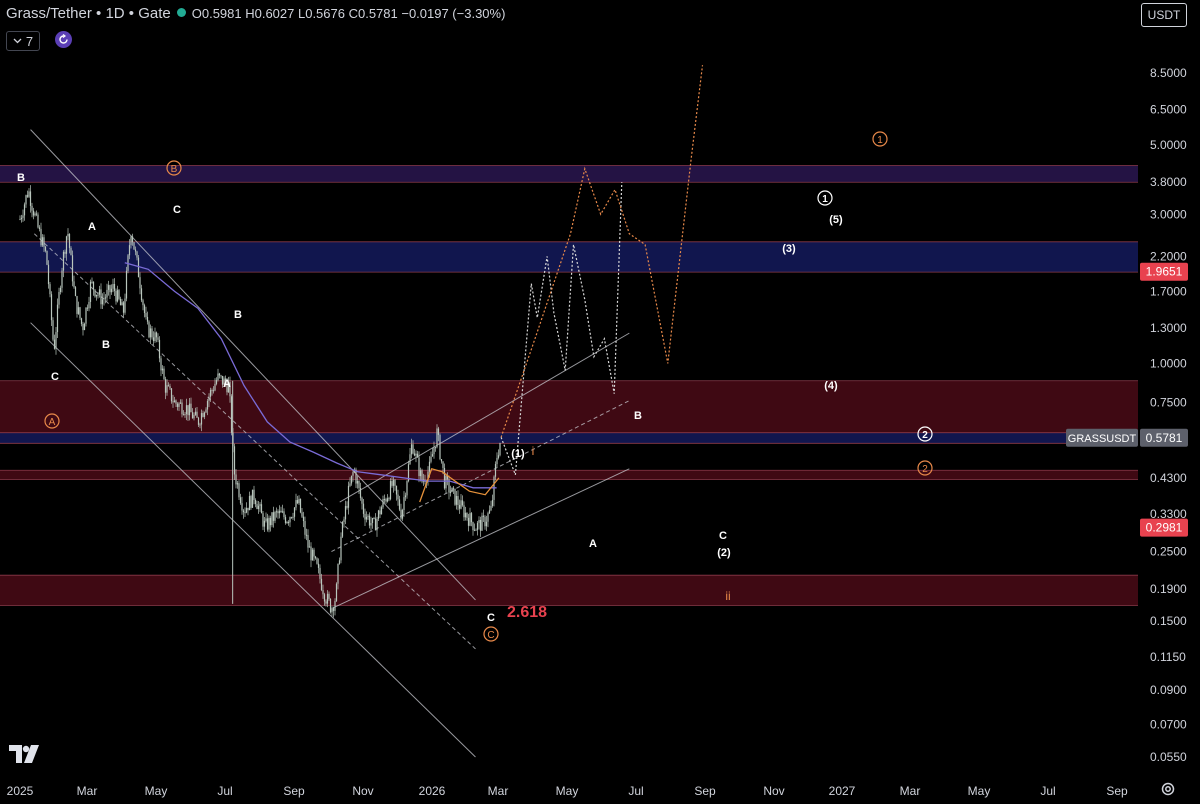  I want to click on y-tick-label: 0.1150, so click(1168, 657).